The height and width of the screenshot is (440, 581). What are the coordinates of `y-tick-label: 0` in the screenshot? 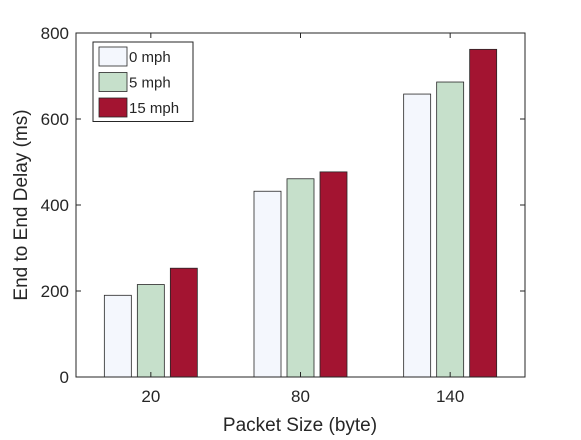 It's located at (64, 377).